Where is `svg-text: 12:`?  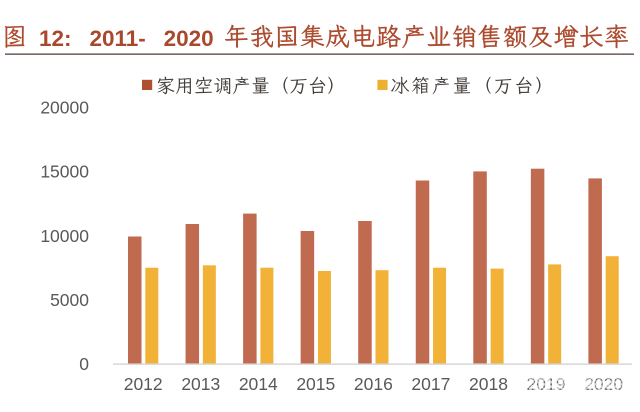 svg-text: 12: is located at coordinates (55, 38).